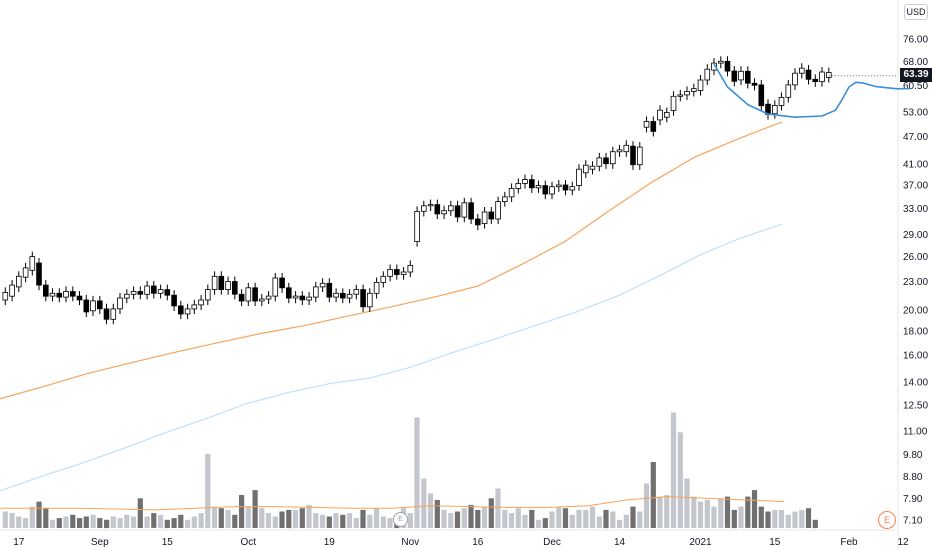  I want to click on x-tick-label: Feb, so click(849, 542).